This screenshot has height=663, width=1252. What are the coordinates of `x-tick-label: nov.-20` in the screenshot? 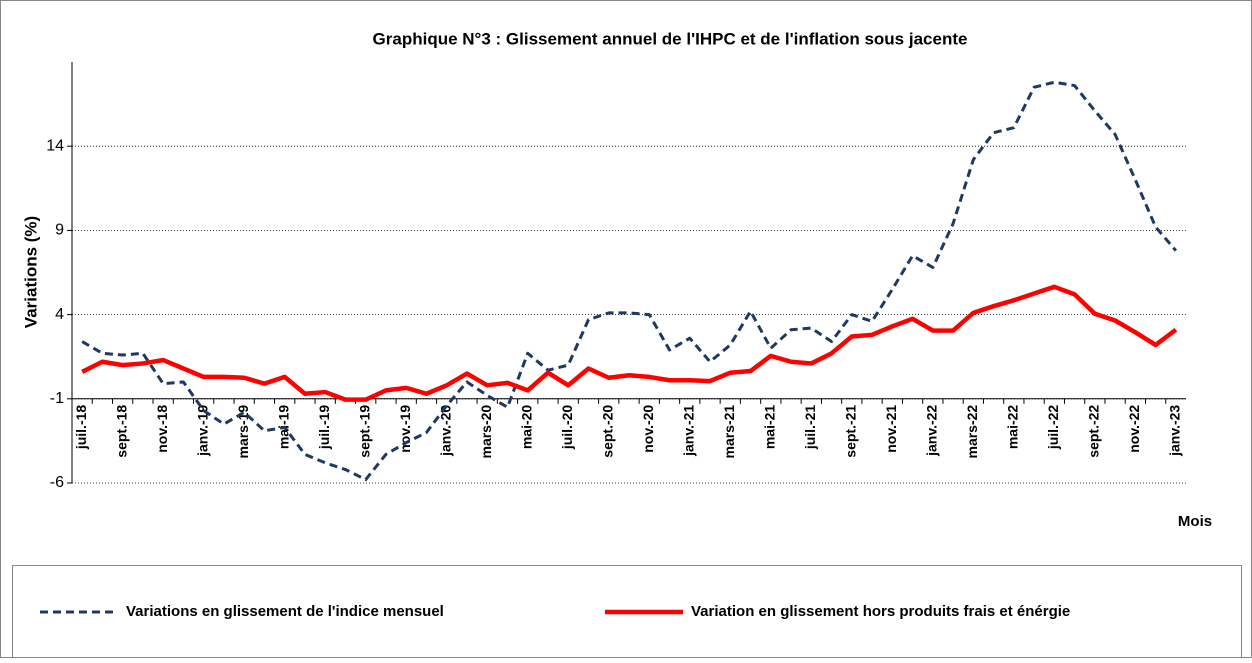 It's located at (648, 429).